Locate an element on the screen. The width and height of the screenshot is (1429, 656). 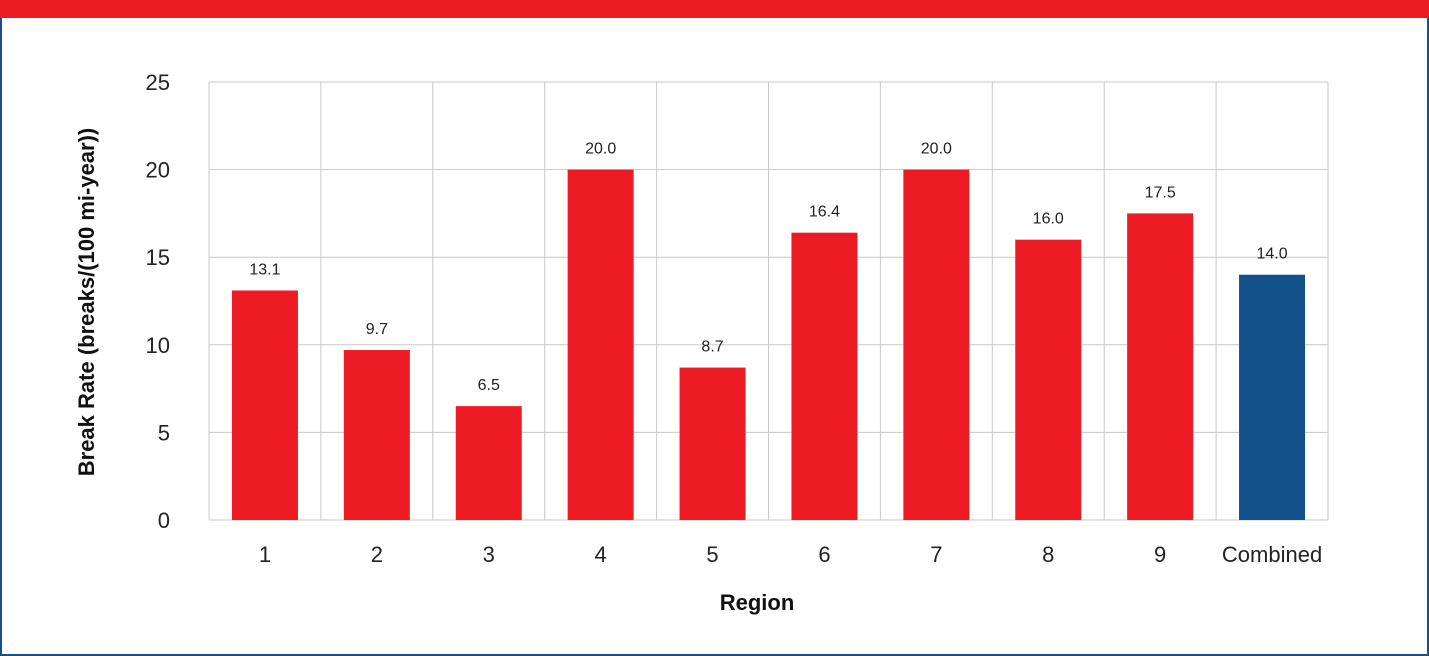
data-label: 8.7 is located at coordinates (712, 347).